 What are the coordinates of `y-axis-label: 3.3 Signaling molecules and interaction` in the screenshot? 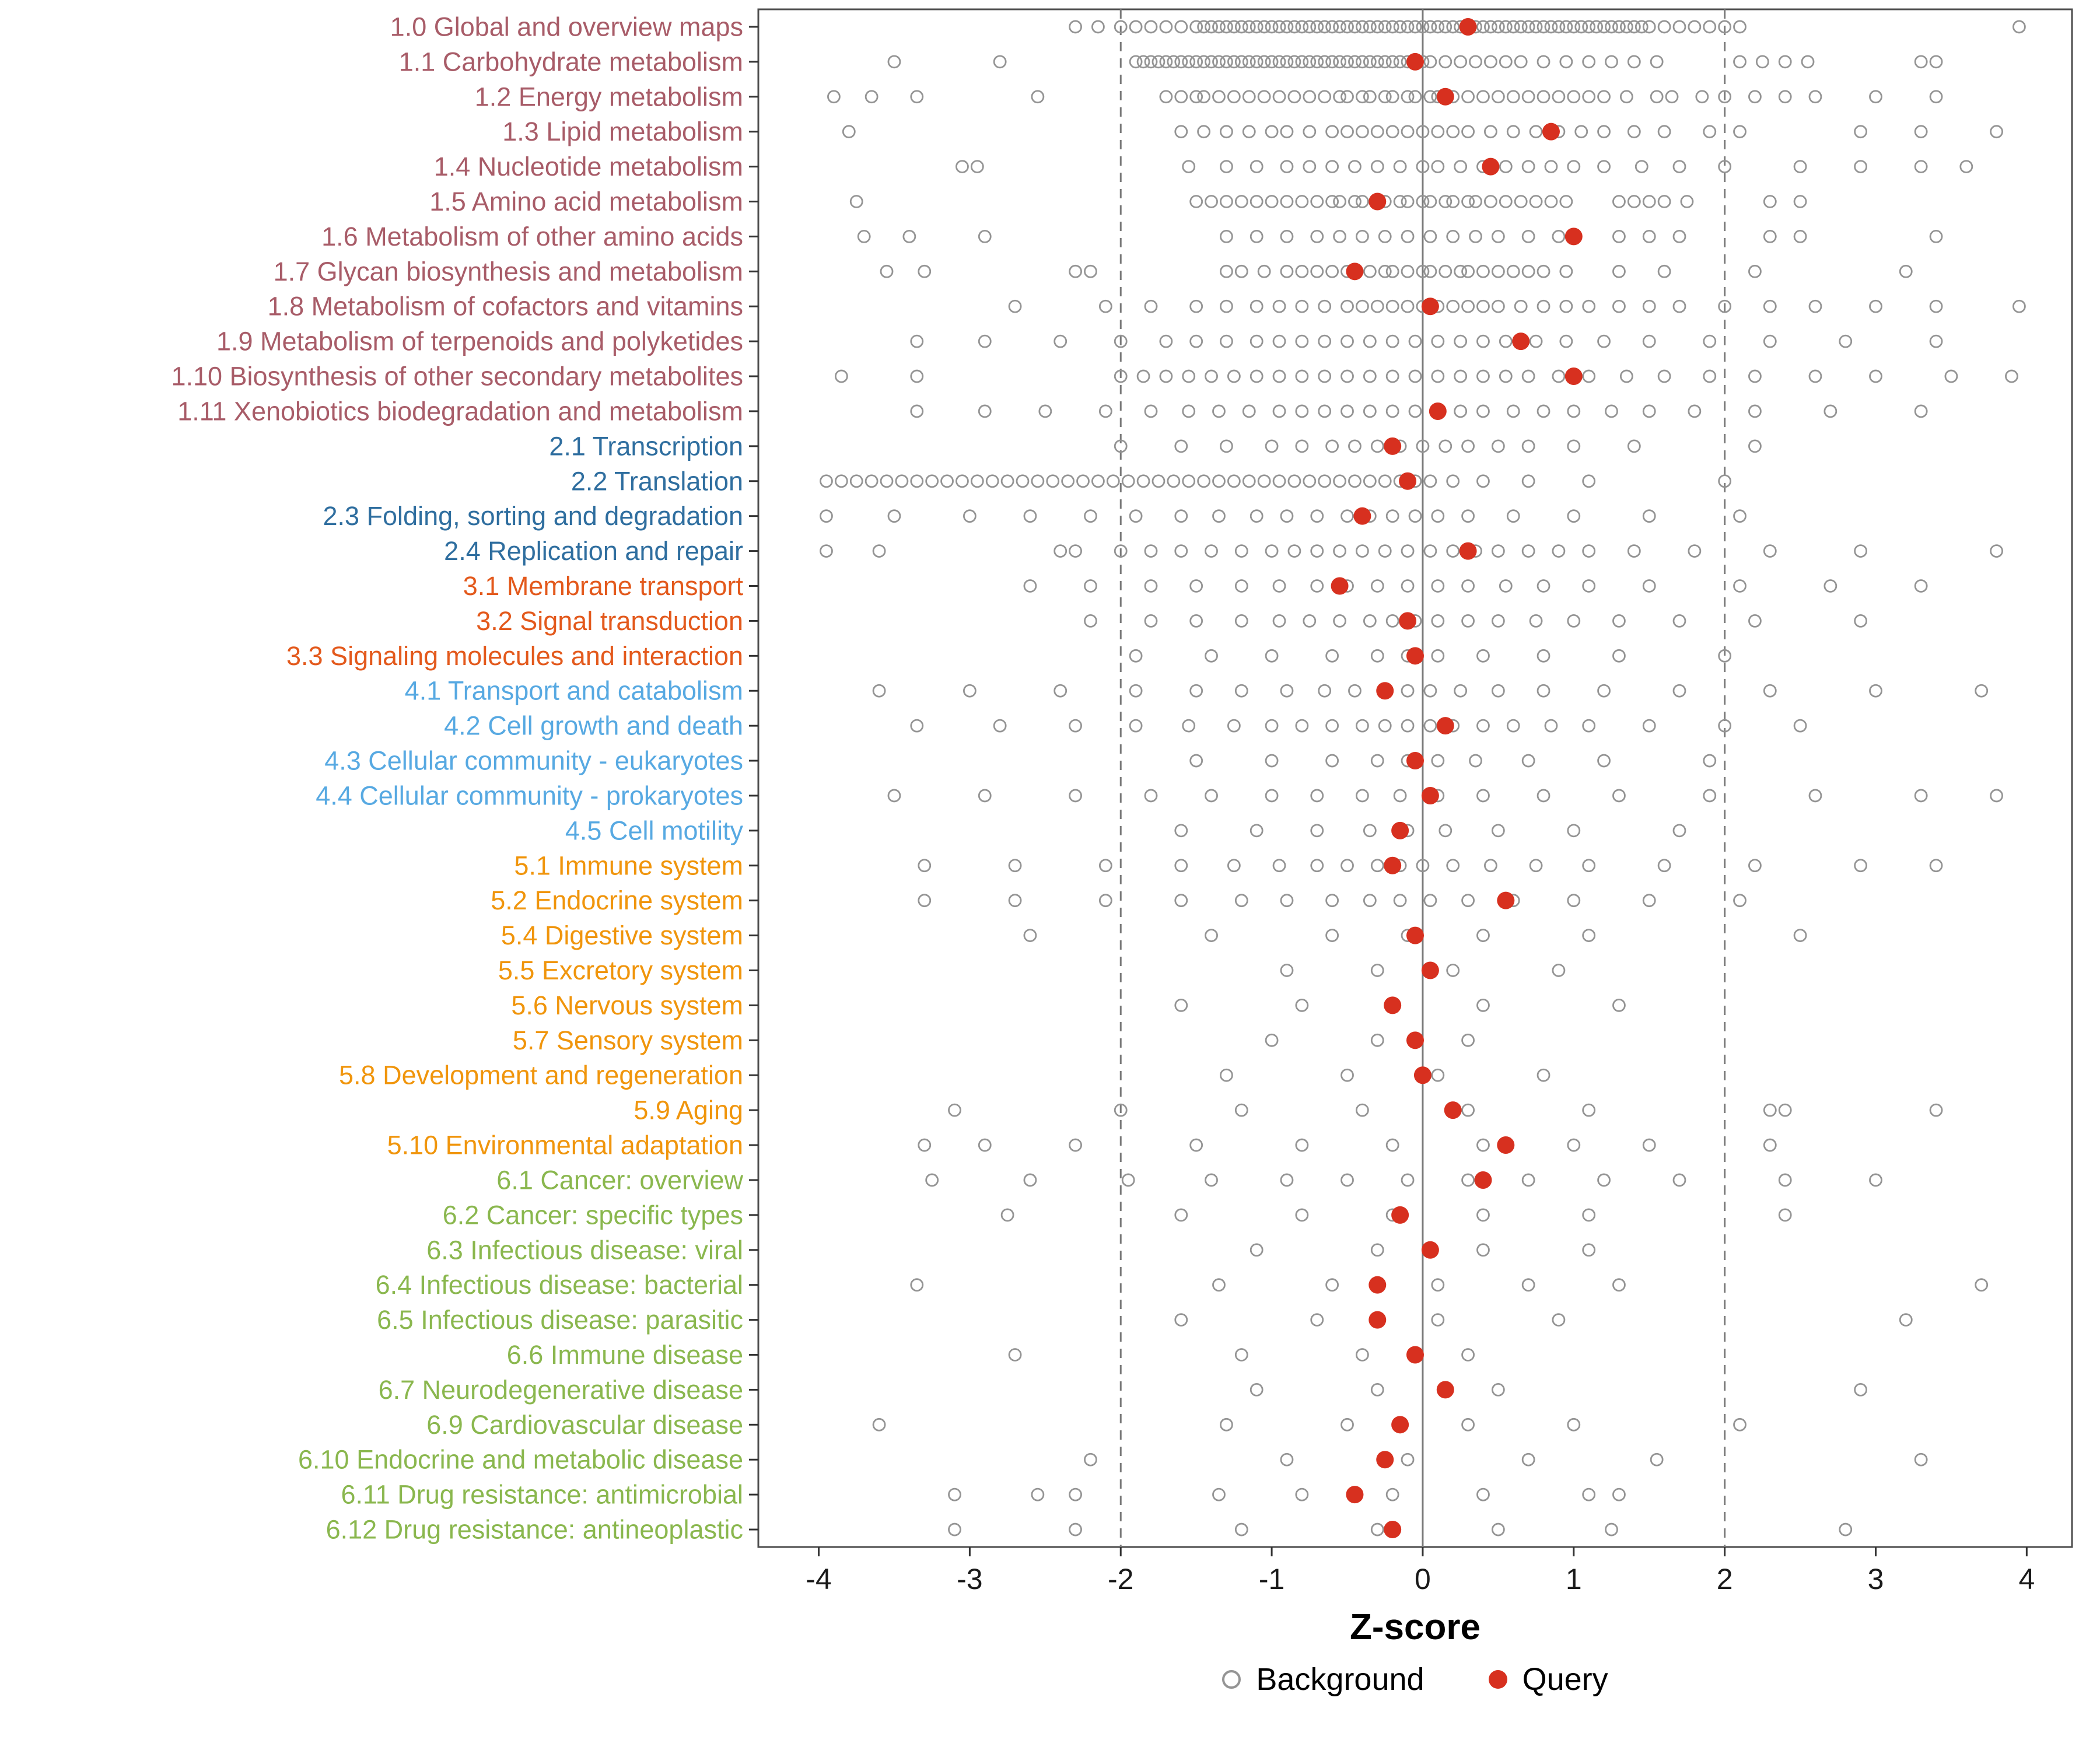 It's located at (514, 656).